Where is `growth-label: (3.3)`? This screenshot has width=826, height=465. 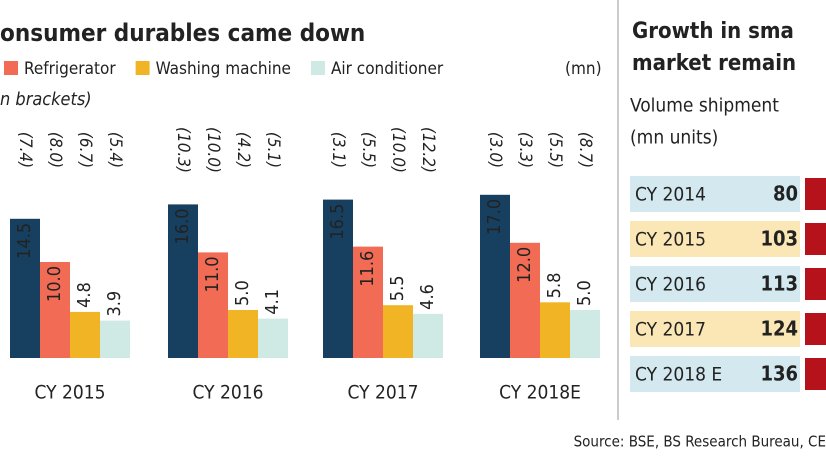 growth-label: (3.3) is located at coordinates (525, 150).